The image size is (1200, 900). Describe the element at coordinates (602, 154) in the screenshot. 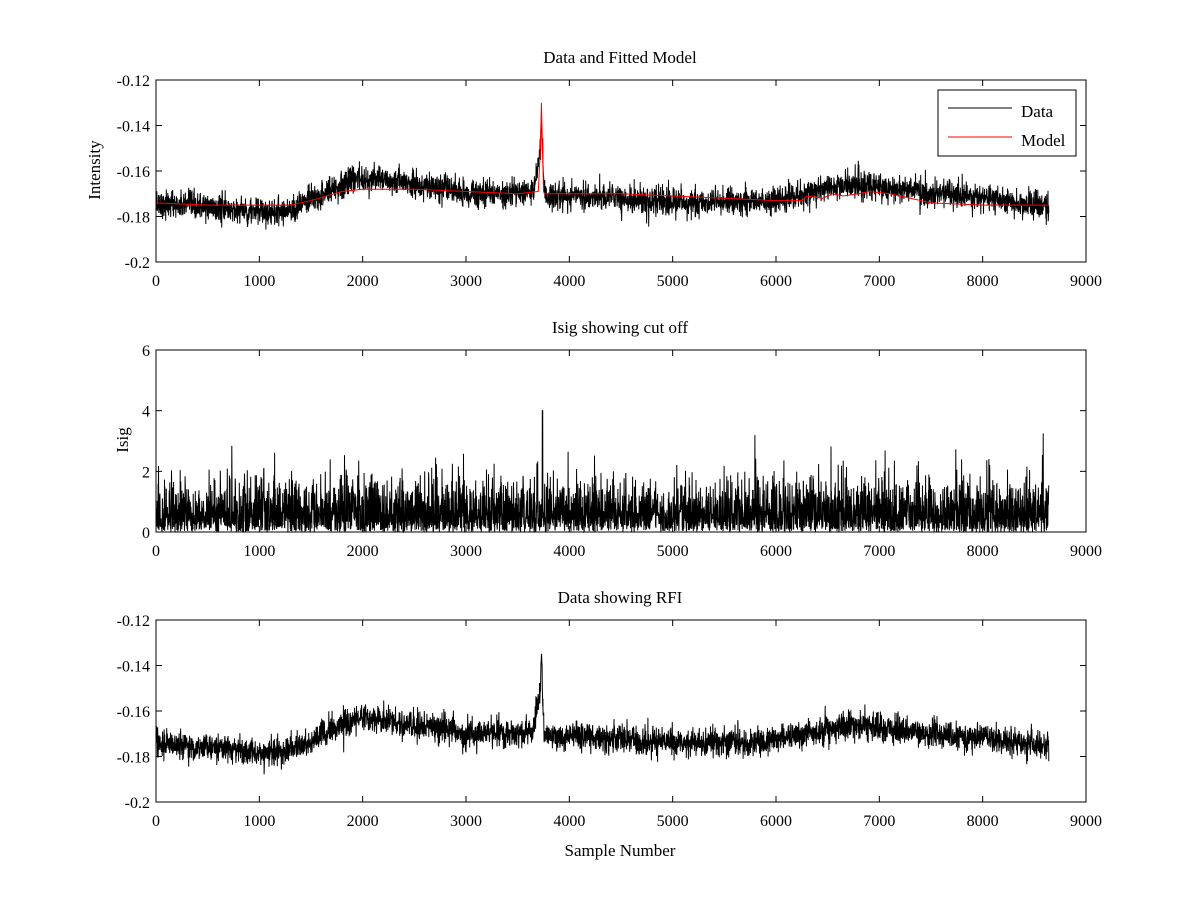

I see `series-line-model` at that location.